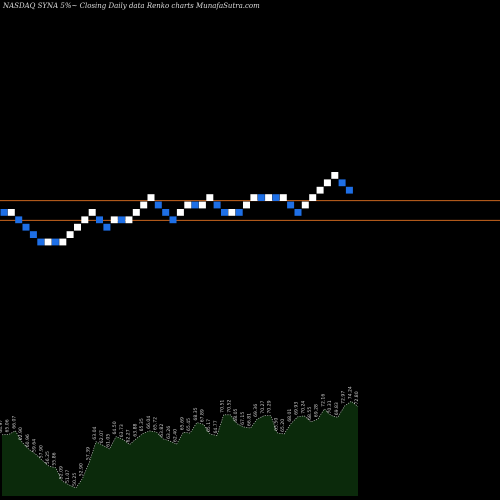 This screenshot has width=500, height=500. I want to click on volume-panel, so click(180, 448).